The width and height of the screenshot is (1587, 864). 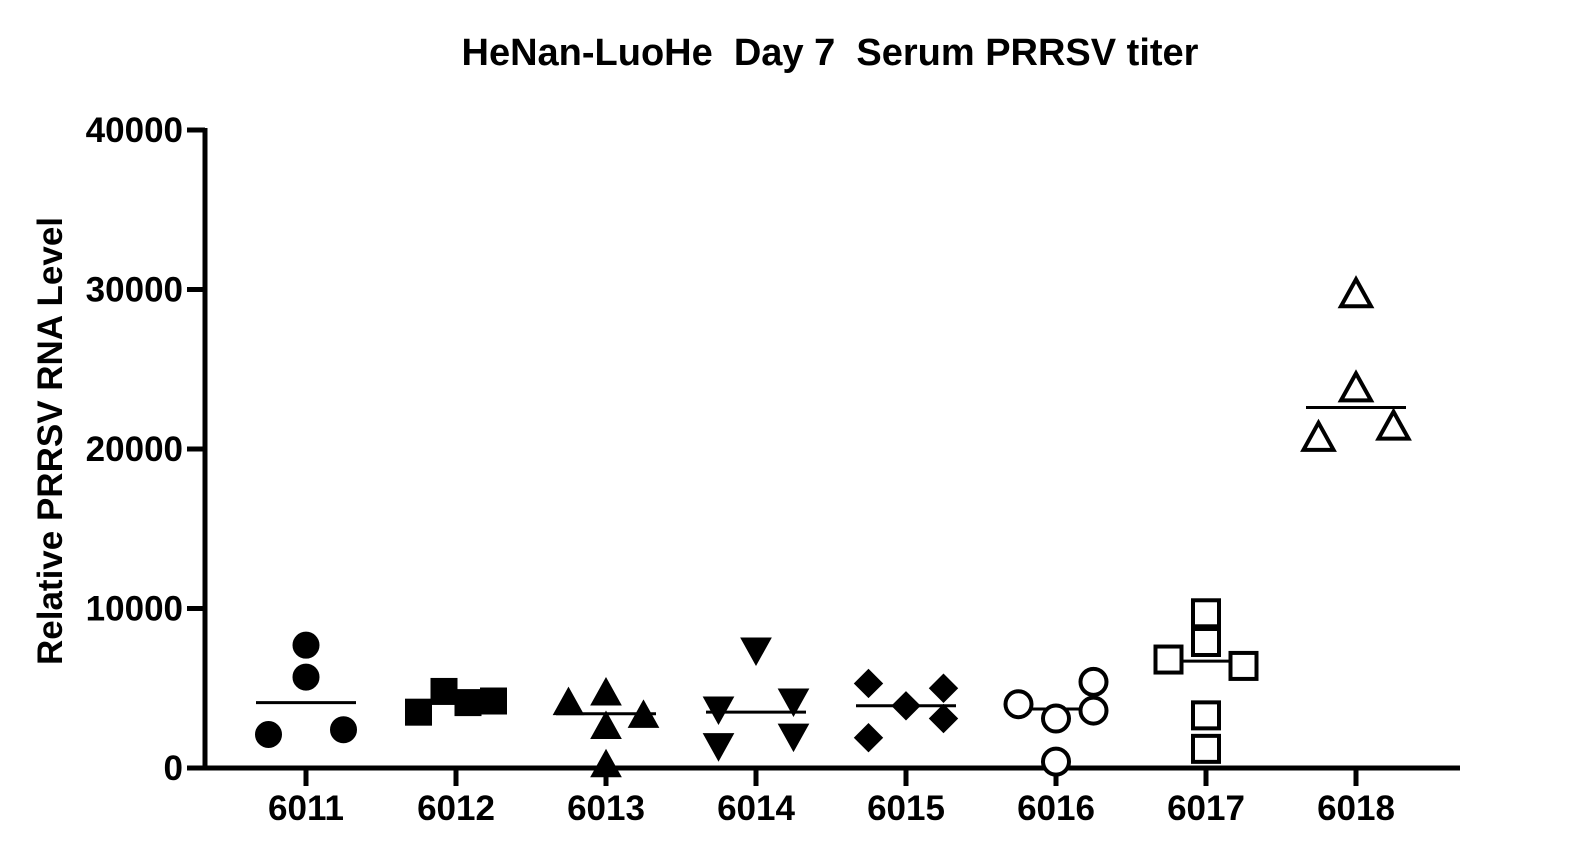 What do you see at coordinates (830, 53) in the screenshot?
I see `chart-title: HeNan-LuoHe Day 7 Serum PRRSV titer` at bounding box center [830, 53].